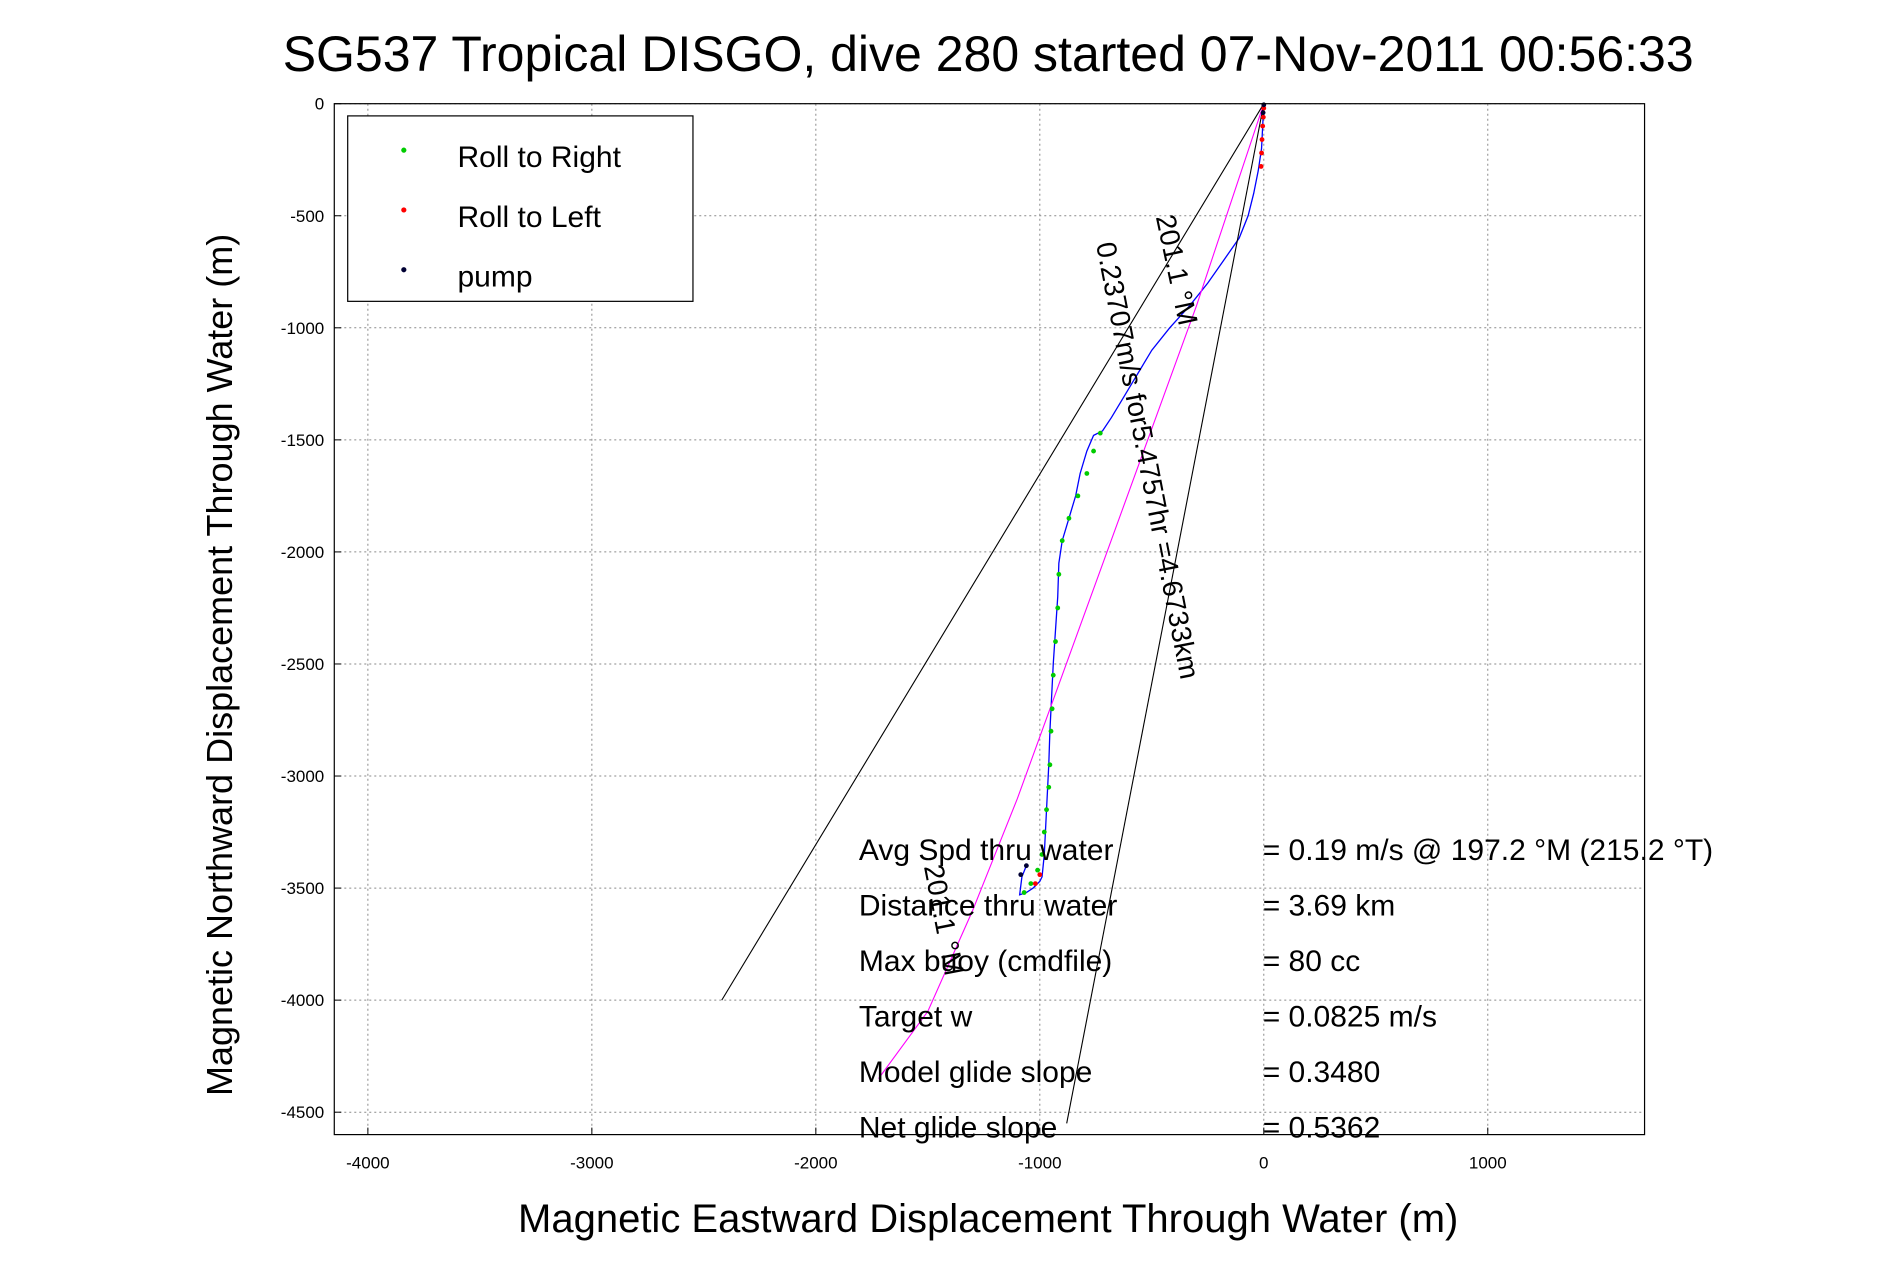 The height and width of the screenshot is (1262, 1891). I want to click on y-tick-label: -2000, so click(302, 552).